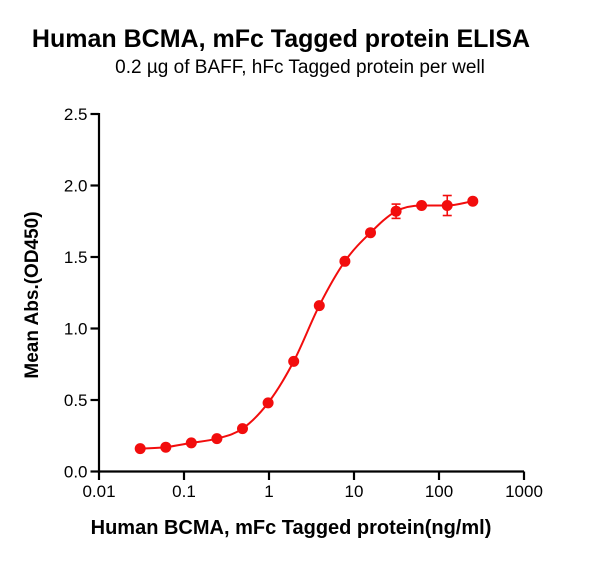 This screenshot has height=564, width=600. What do you see at coordinates (291, 528) in the screenshot?
I see `x-axis-title: Human BCMA, mFc Tagged protein(ng/ml)` at bounding box center [291, 528].